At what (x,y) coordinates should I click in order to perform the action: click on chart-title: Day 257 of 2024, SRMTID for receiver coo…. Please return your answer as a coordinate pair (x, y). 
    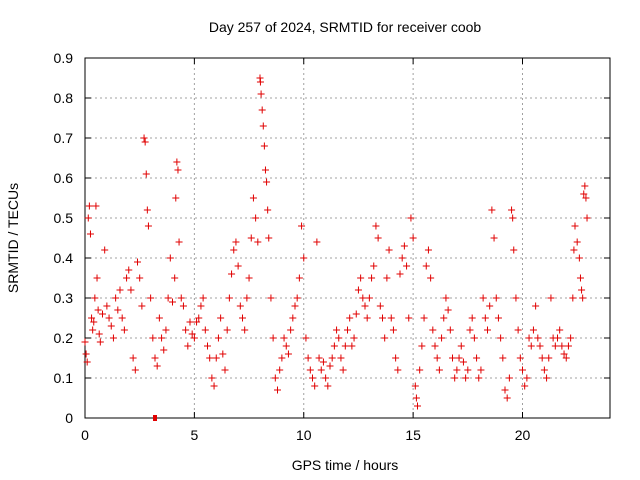
    Looking at the image, I should click on (345, 27).